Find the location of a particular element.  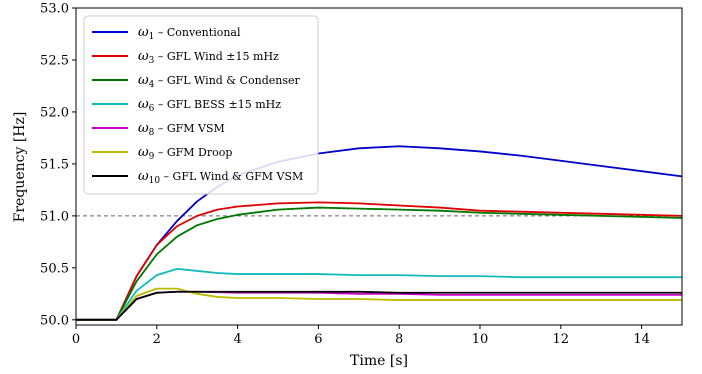

x-axis-label: Time [s] is located at coordinates (379, 361).